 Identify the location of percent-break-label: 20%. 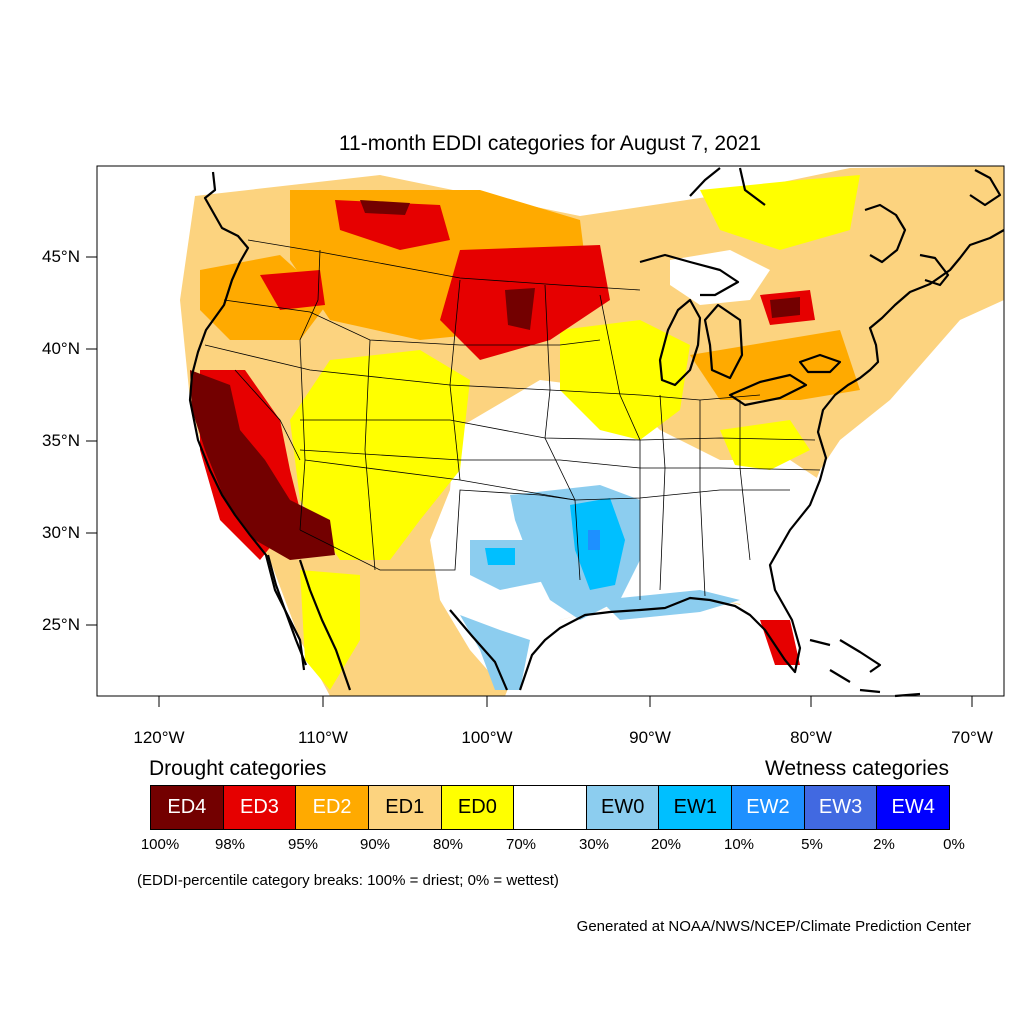
(666, 844).